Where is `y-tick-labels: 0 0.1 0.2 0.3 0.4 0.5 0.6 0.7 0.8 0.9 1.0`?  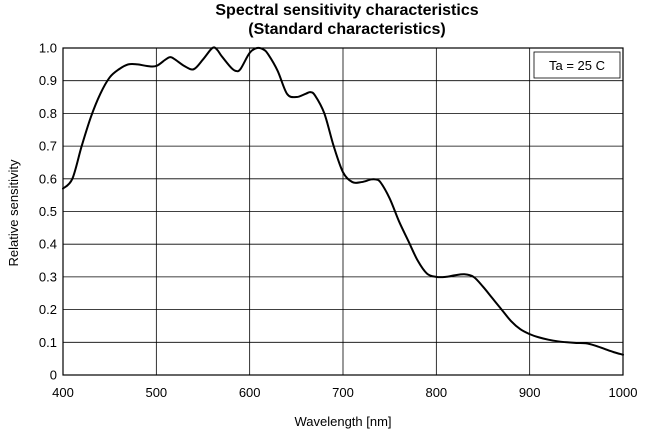
y-tick-labels: 0 0.1 0.2 0.3 0.4 0.5 0.6 0.7 0.8 0.9 1.0 is located at coordinates (48, 212).